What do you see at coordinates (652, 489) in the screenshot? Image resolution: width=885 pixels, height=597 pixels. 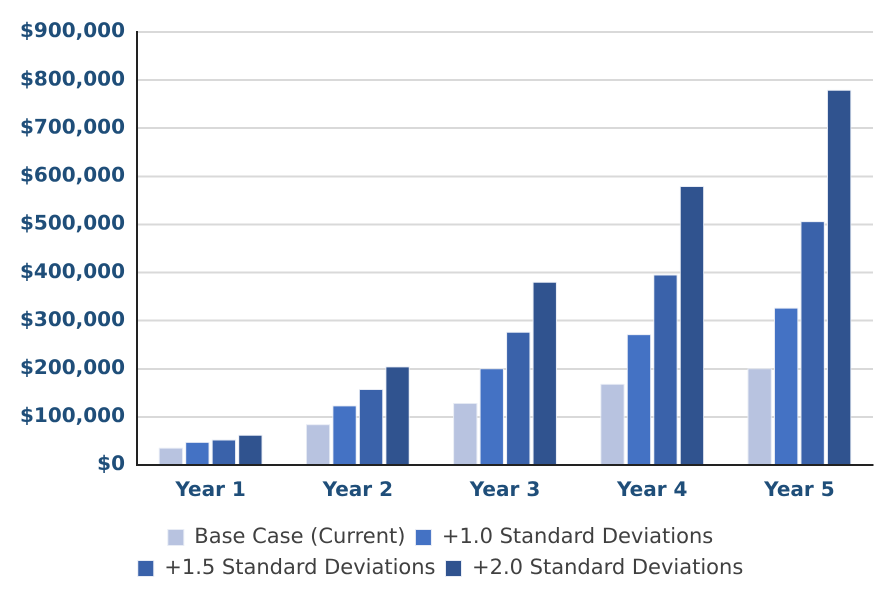 I see `x-tick-label: Year 4` at bounding box center [652, 489].